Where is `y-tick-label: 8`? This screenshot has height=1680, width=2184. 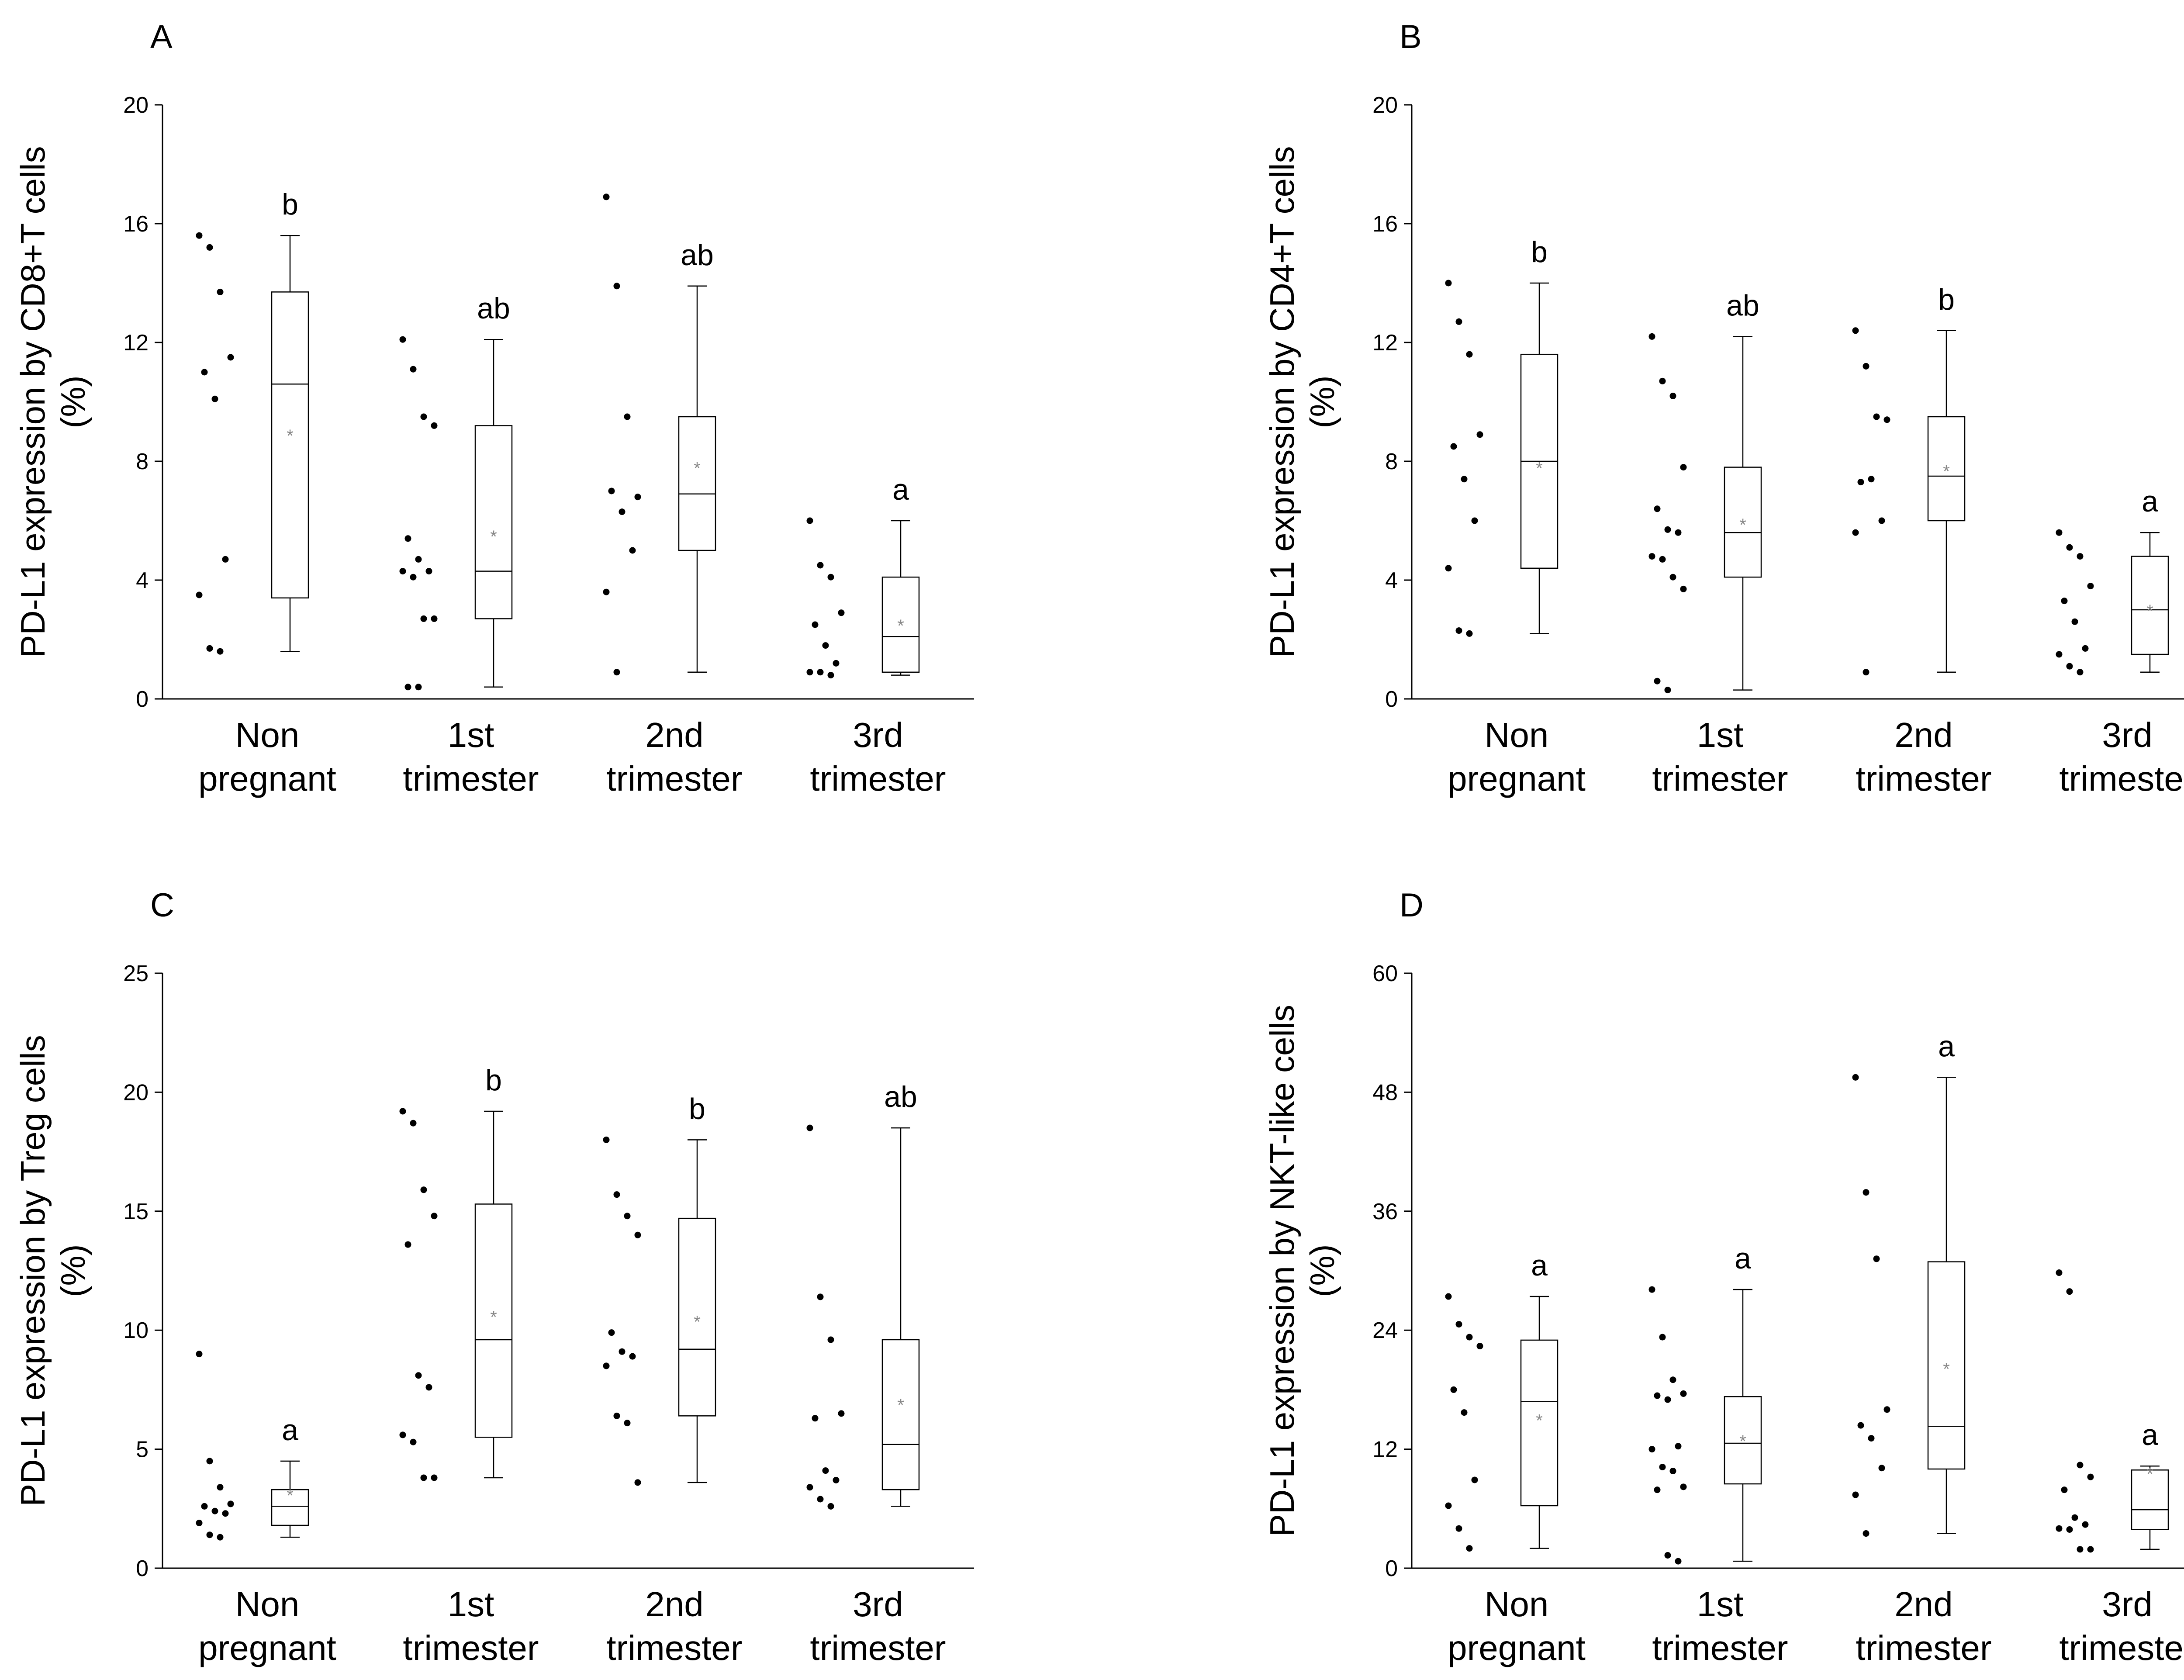 y-tick-label: 8 is located at coordinates (1391, 461).